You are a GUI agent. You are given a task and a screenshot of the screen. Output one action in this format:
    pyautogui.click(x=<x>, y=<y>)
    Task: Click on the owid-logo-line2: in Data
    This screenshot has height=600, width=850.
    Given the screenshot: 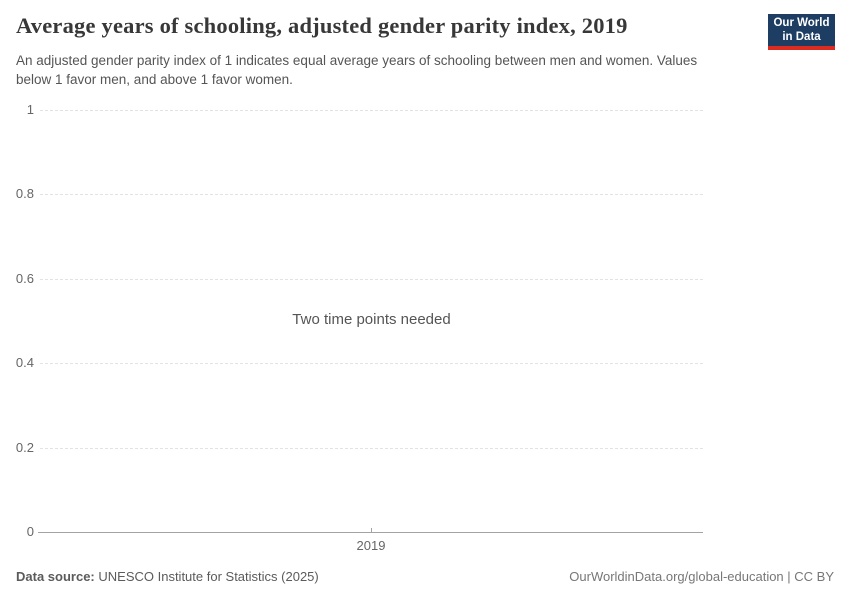 What is the action you would take?
    pyautogui.click(x=801, y=37)
    